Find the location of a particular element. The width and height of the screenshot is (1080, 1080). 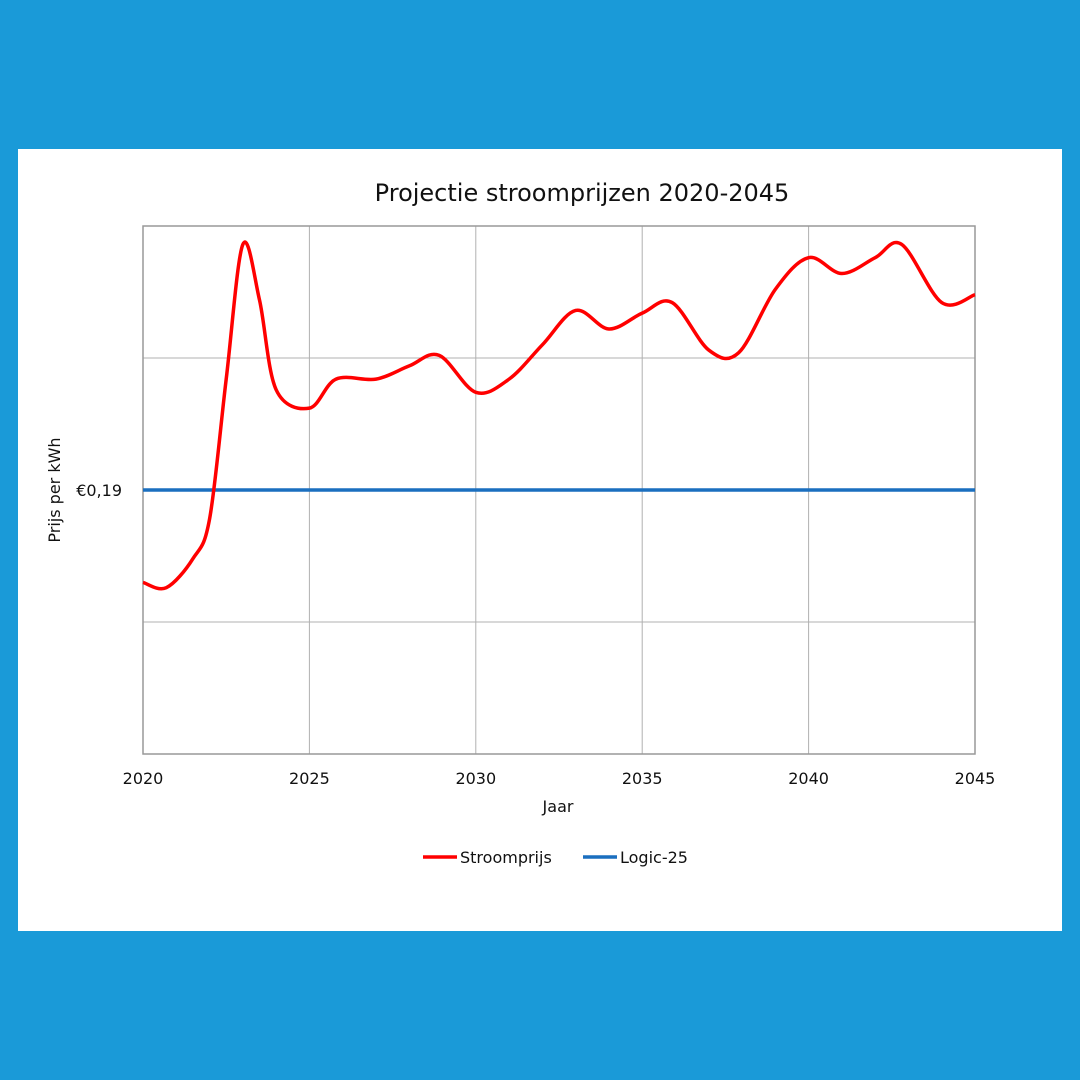

x-tick-label: 2020 is located at coordinates (143, 778).